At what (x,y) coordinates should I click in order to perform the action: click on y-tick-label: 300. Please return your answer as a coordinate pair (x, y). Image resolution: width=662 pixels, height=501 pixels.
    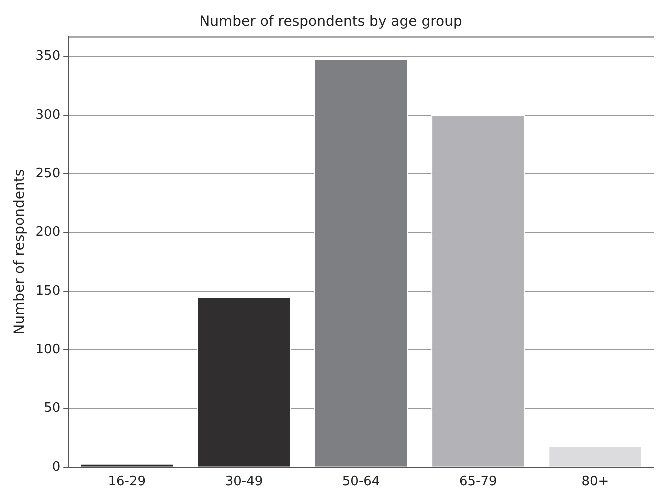
    Looking at the image, I should click on (48, 115).